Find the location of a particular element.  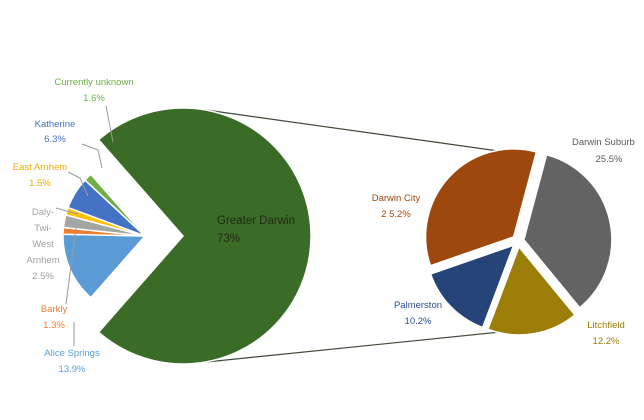

slice-label-alice-springs: Alice Springs is located at coordinates (72, 353).